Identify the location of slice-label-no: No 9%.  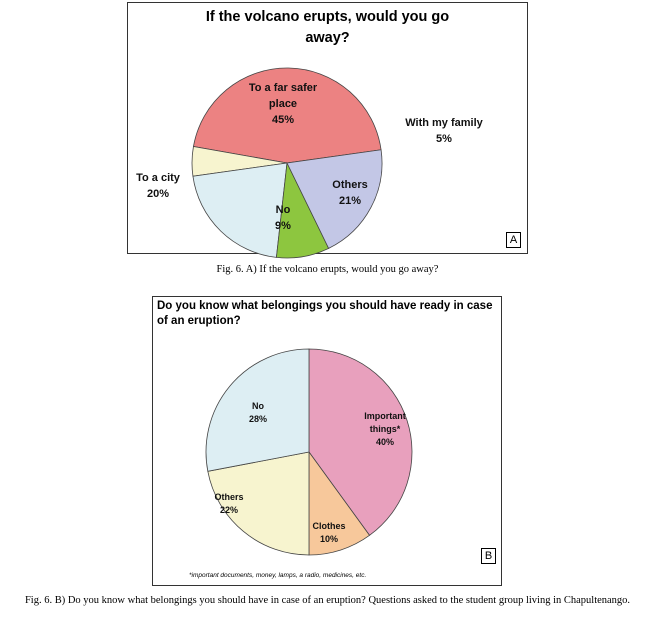
(283, 218).